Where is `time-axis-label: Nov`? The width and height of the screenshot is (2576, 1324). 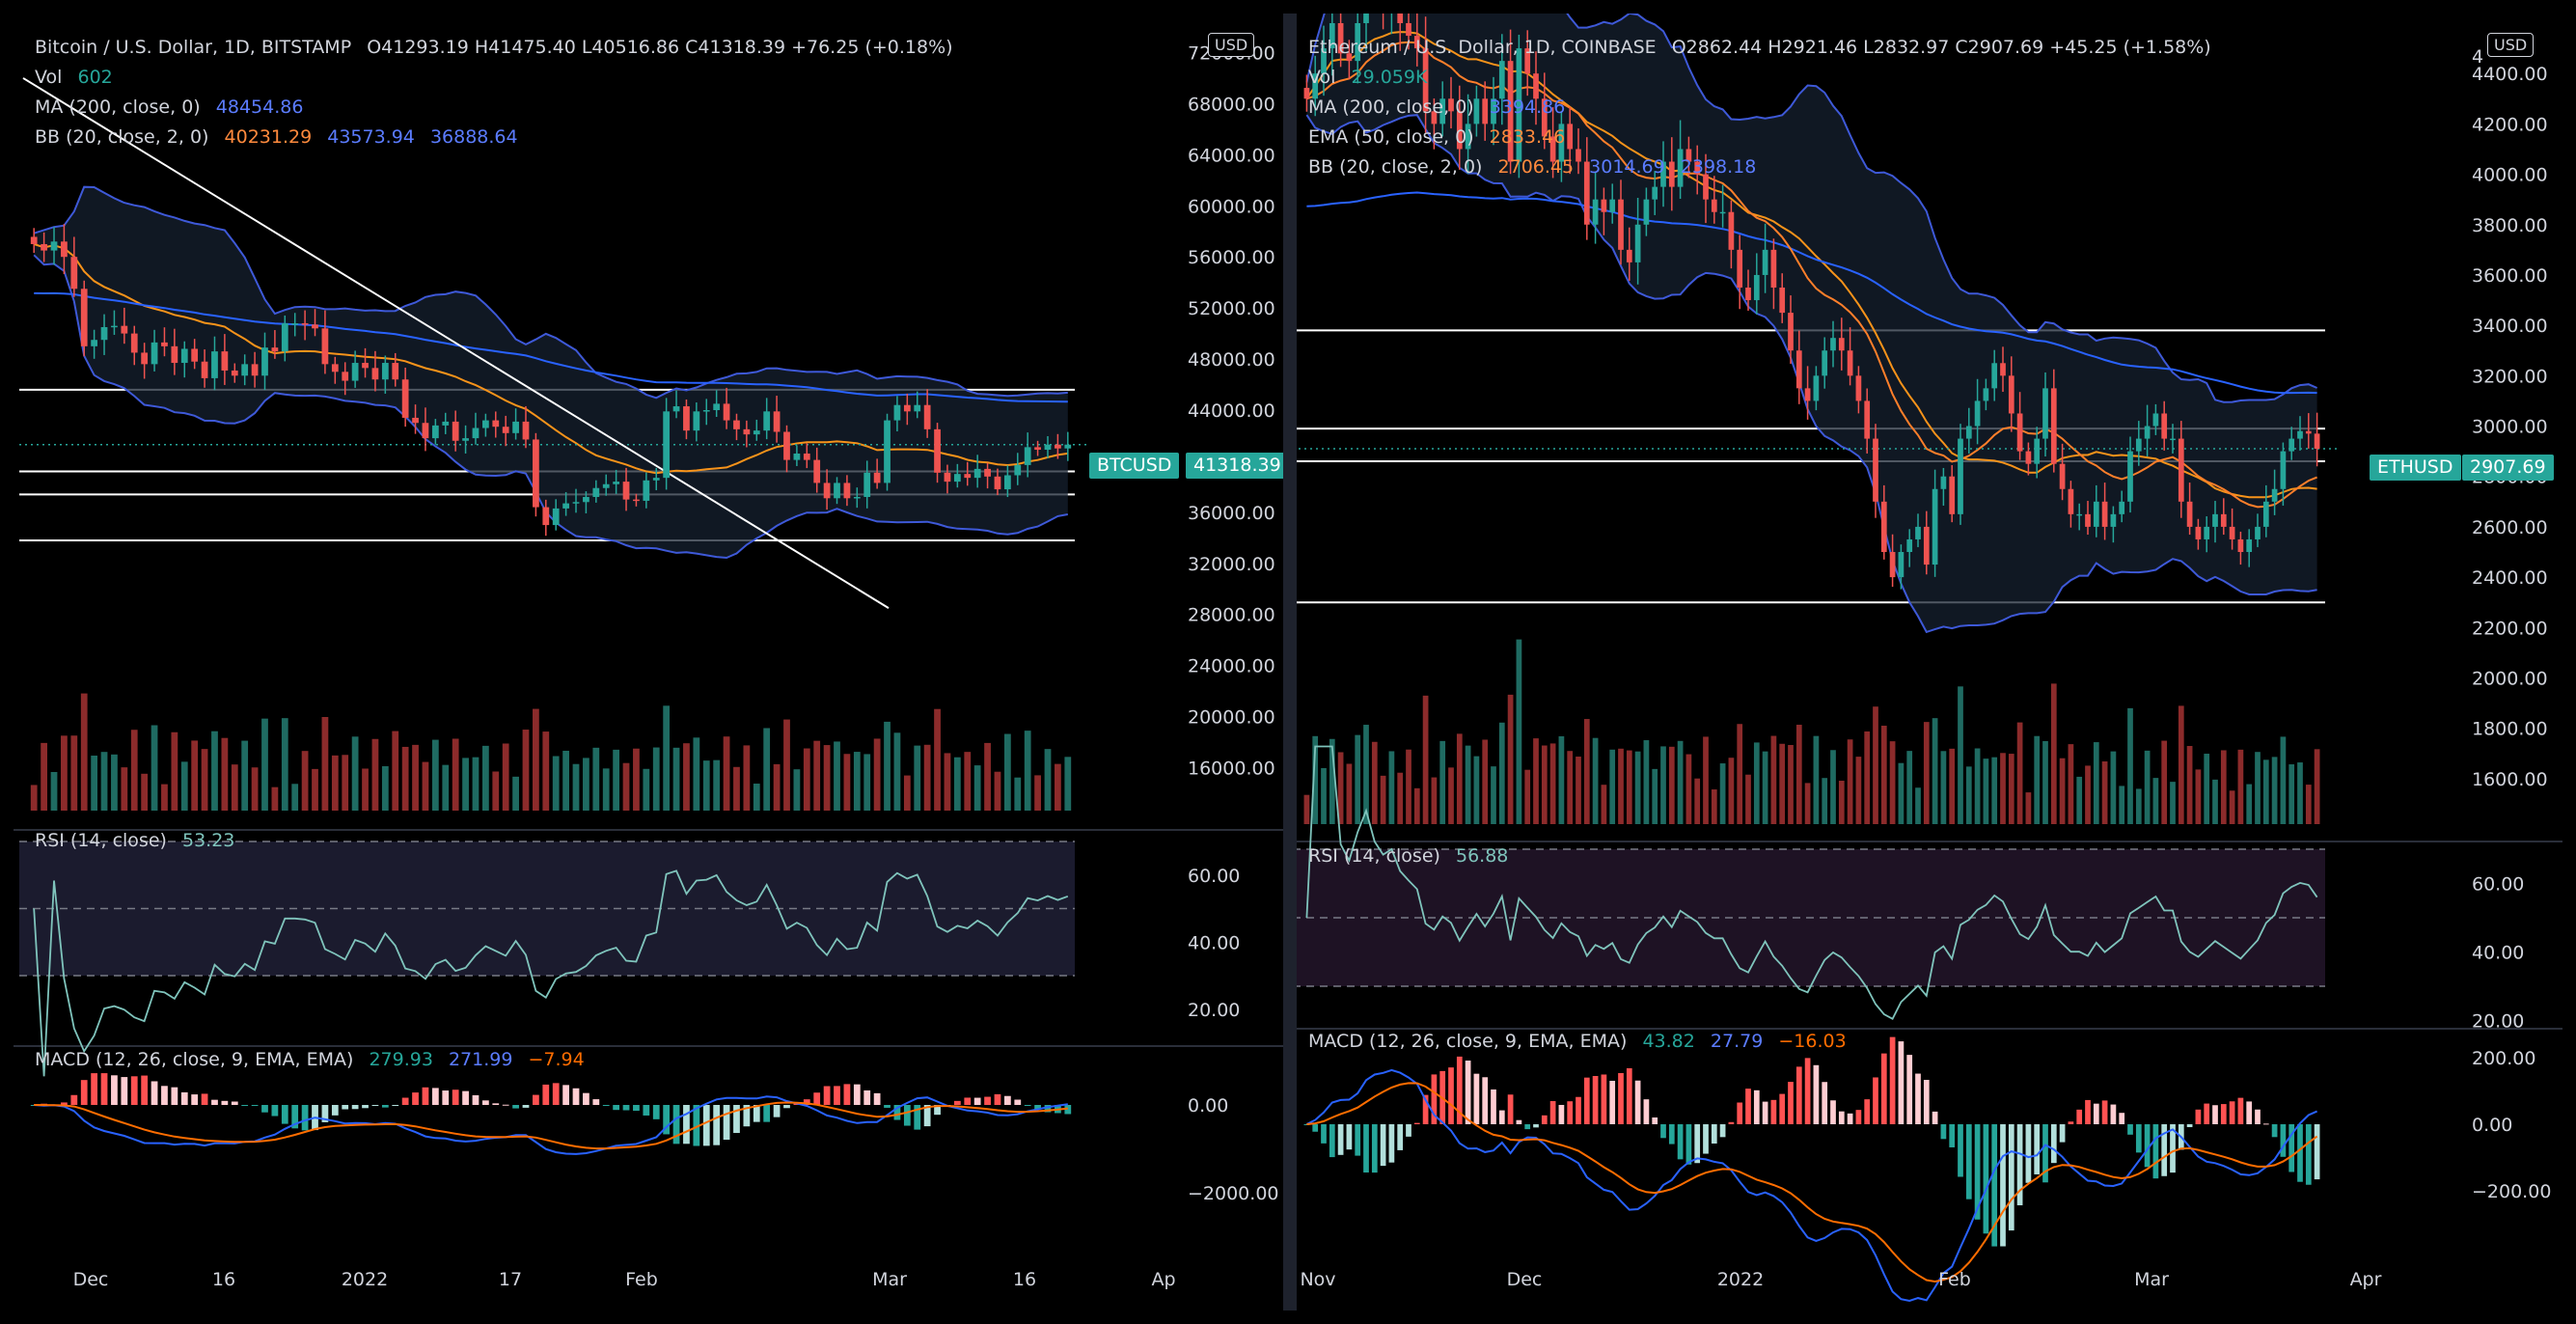 time-axis-label: Nov is located at coordinates (1318, 1279).